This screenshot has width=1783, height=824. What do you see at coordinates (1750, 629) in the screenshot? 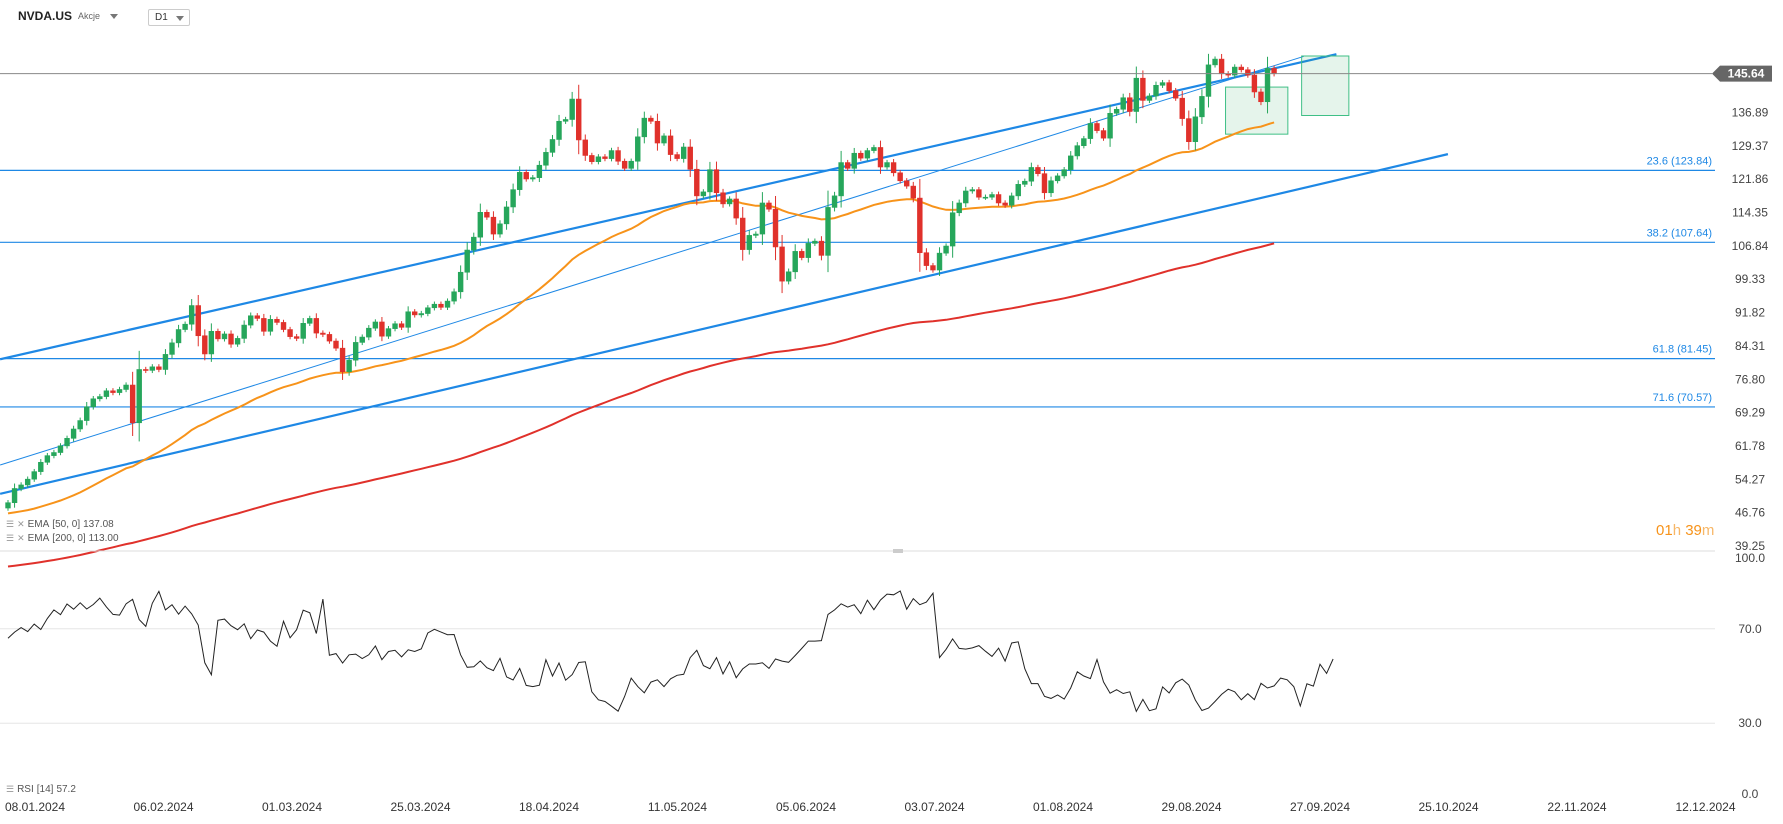
I see `rsi-tick-label: 70.0` at bounding box center [1750, 629].